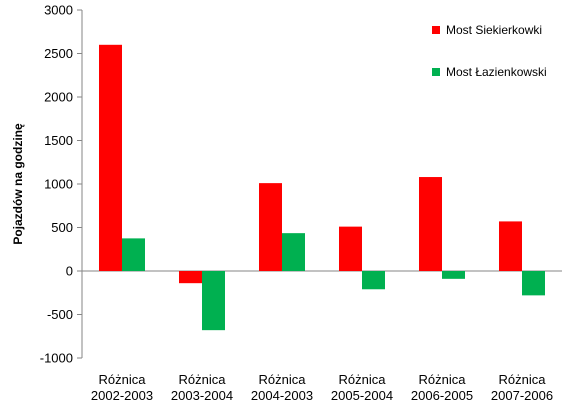 This screenshot has width=570, height=408. What do you see at coordinates (58, 10) in the screenshot?
I see `y-tick-label: 3000` at bounding box center [58, 10].